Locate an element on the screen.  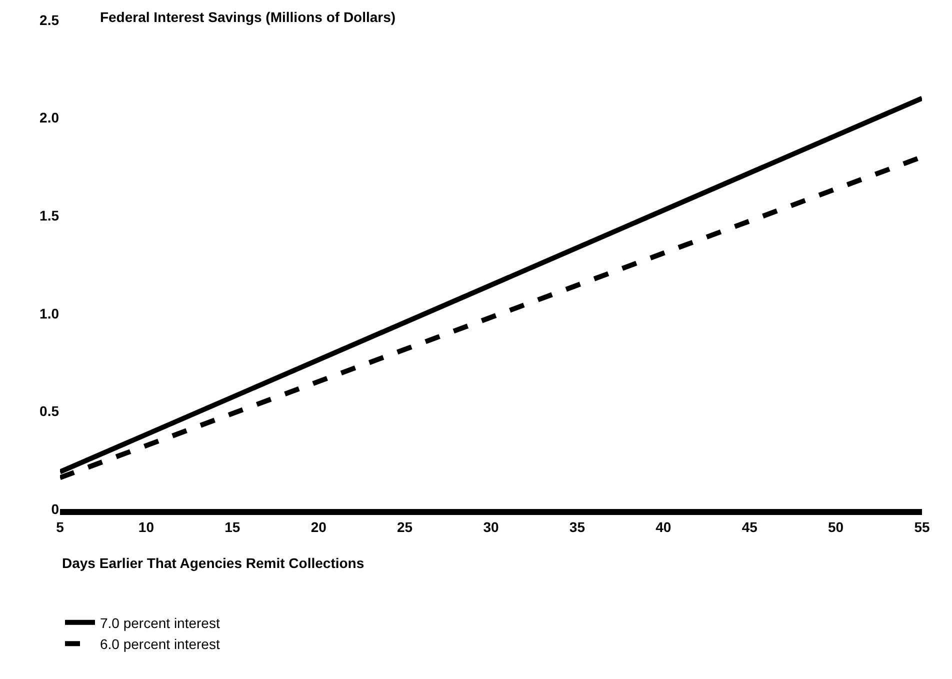
x-tick-label: 5 is located at coordinates (60, 526).